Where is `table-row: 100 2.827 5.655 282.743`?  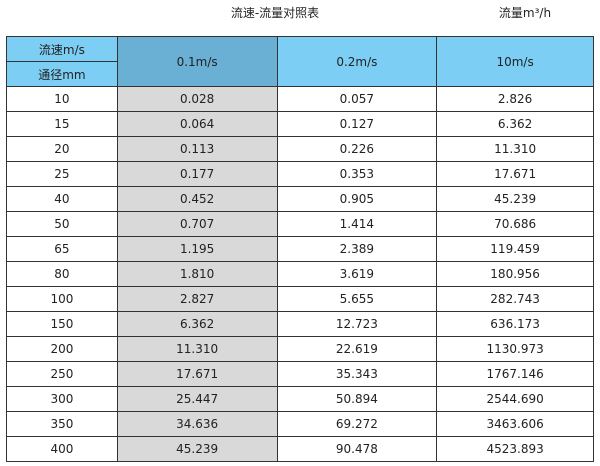
table-row: 100 2.827 5.655 282.743 is located at coordinates (300, 299).